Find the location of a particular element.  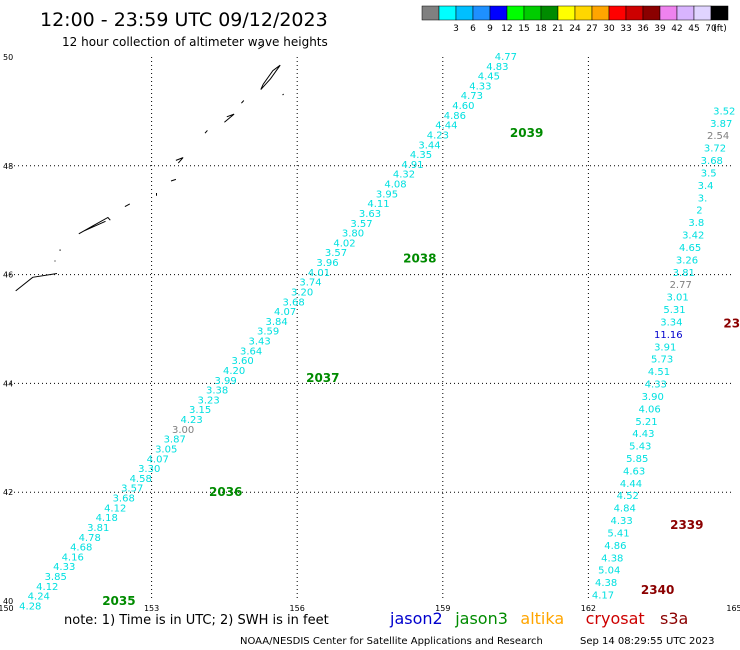

wave-height-value: 4.68 is located at coordinates (81, 548).